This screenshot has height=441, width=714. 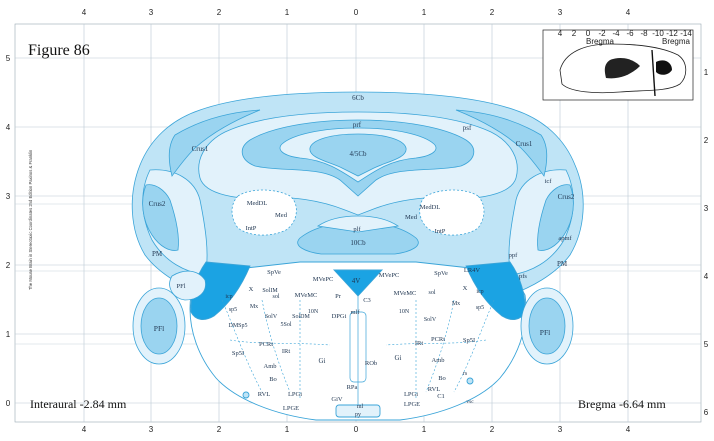 I want to click on label-solim: SolIM, so click(x=270, y=291).